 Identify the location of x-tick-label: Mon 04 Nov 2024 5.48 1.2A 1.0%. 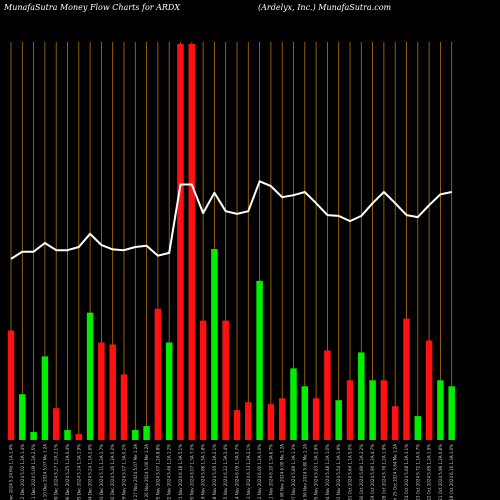
(327, 472).